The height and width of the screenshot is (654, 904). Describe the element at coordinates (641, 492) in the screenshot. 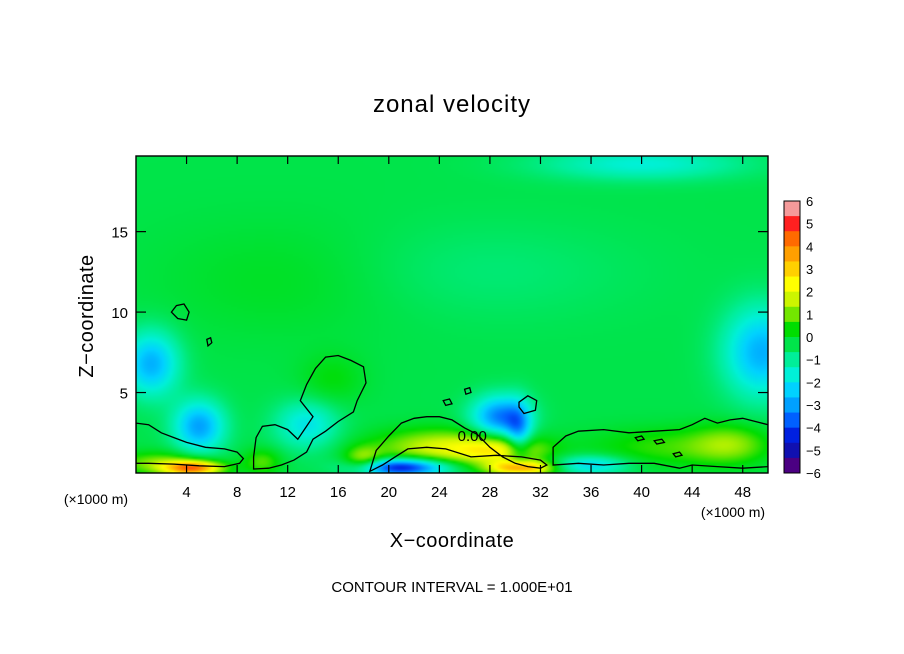

I see `x-tick-label: 40` at that location.